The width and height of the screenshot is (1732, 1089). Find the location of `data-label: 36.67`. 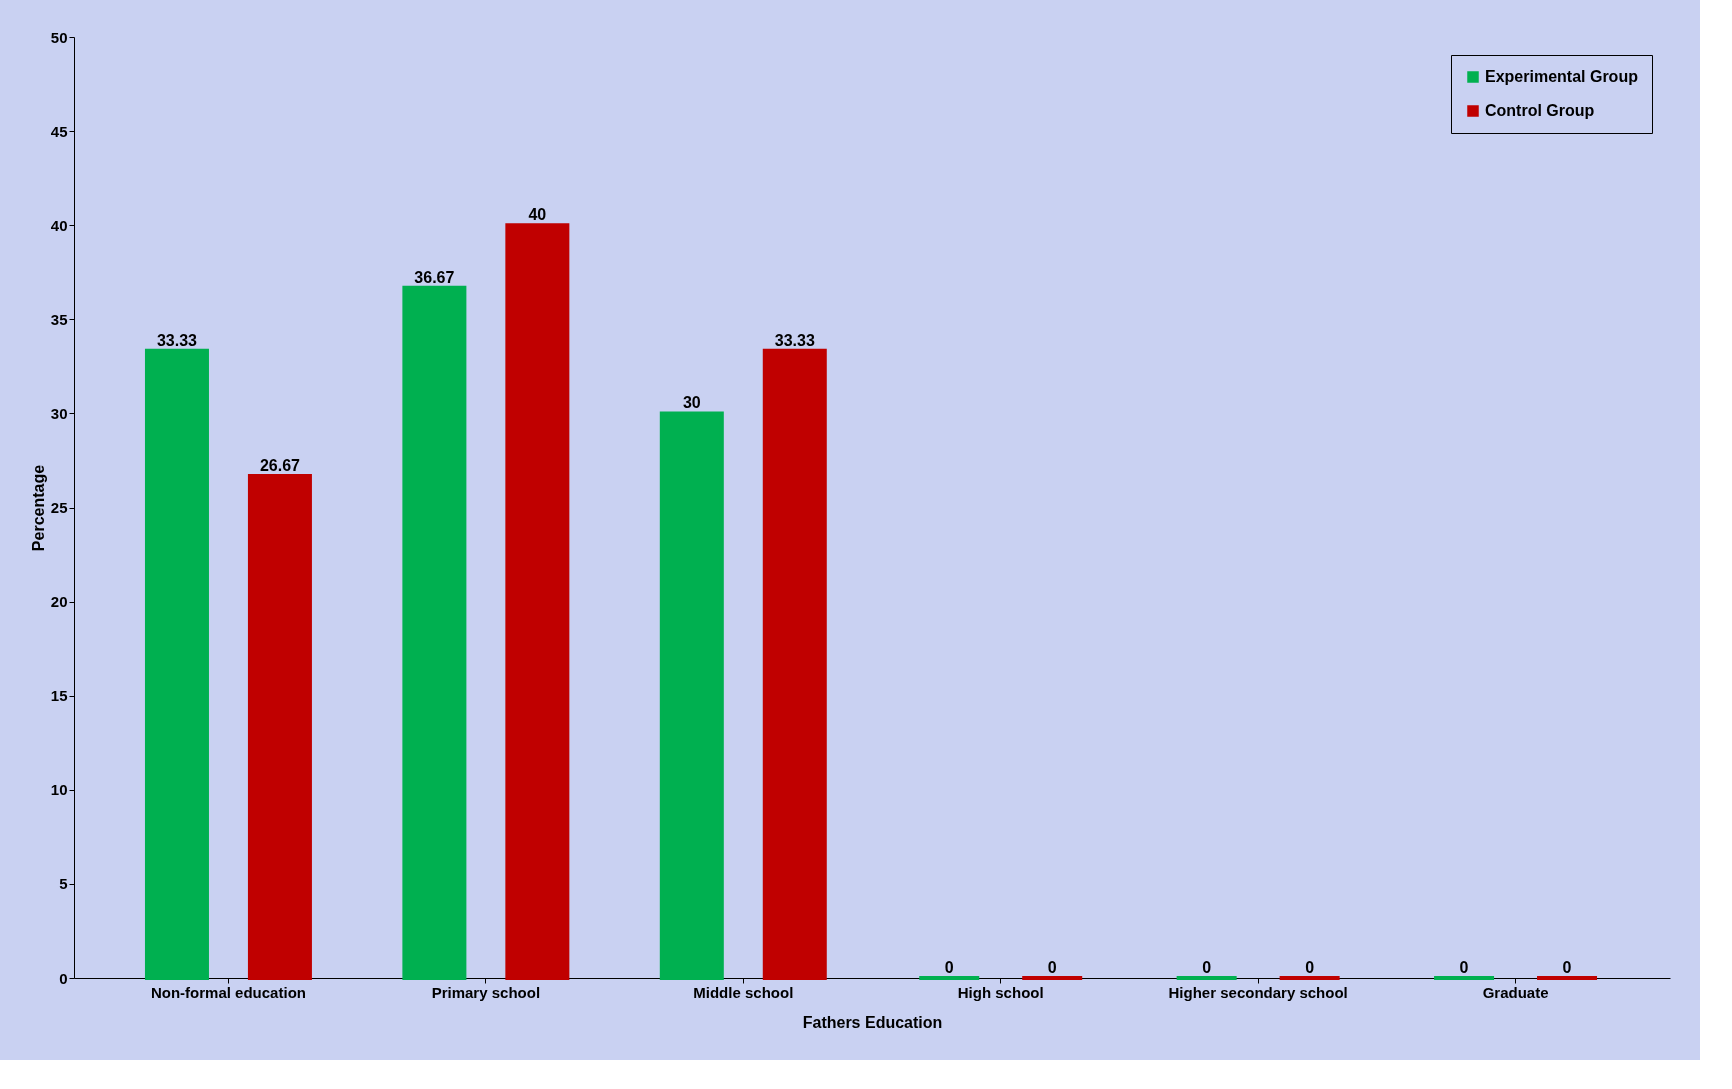

data-label: 36.67 is located at coordinates (434, 277).